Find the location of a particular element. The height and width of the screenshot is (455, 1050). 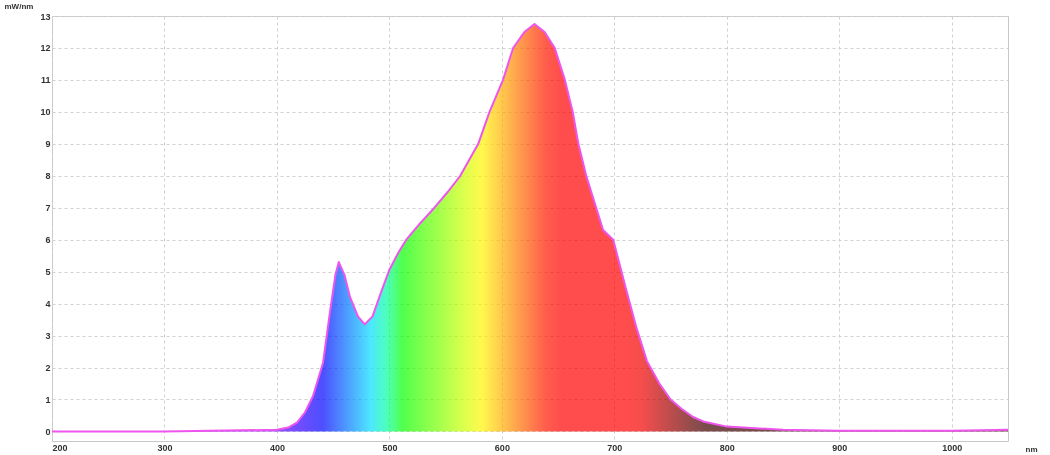

x-tick-label: 400 is located at coordinates (277, 447).